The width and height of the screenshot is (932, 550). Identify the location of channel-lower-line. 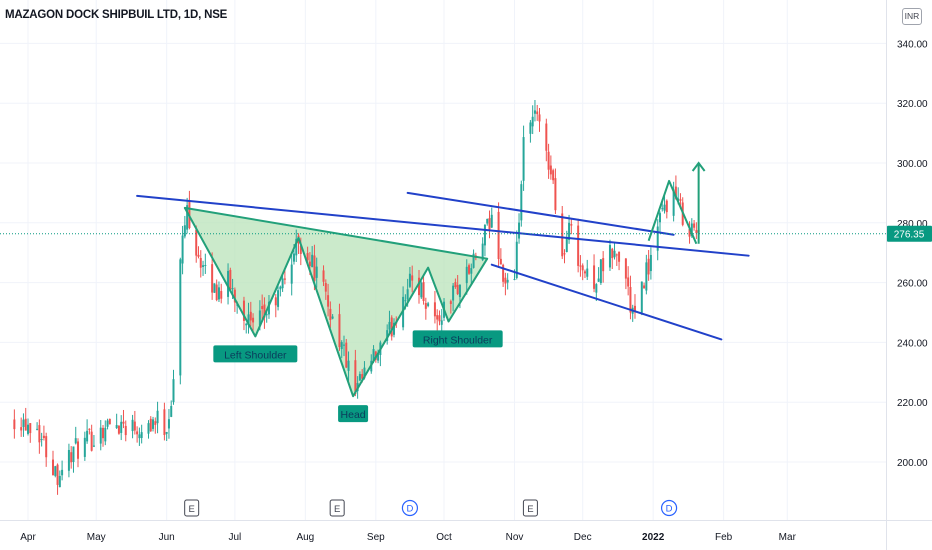
(606, 302).